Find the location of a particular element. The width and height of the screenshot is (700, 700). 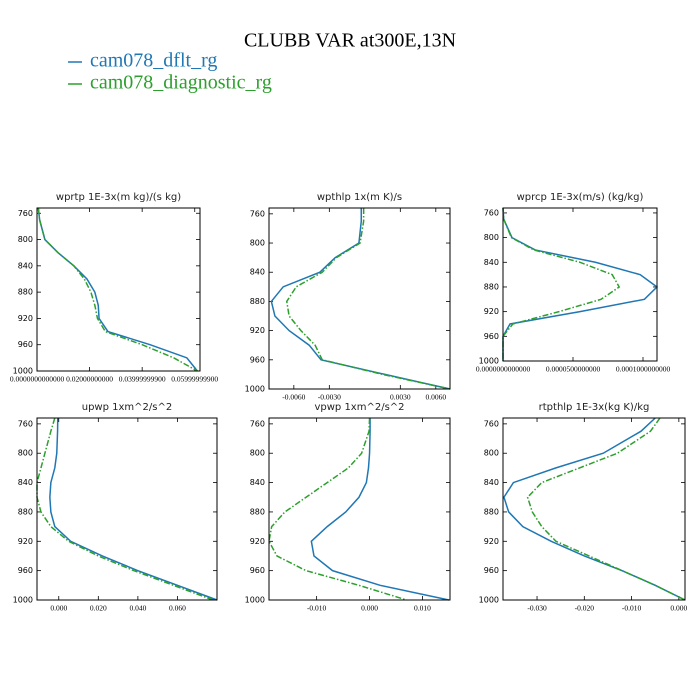

x-tick-label: -0.0030 is located at coordinates (329, 397).